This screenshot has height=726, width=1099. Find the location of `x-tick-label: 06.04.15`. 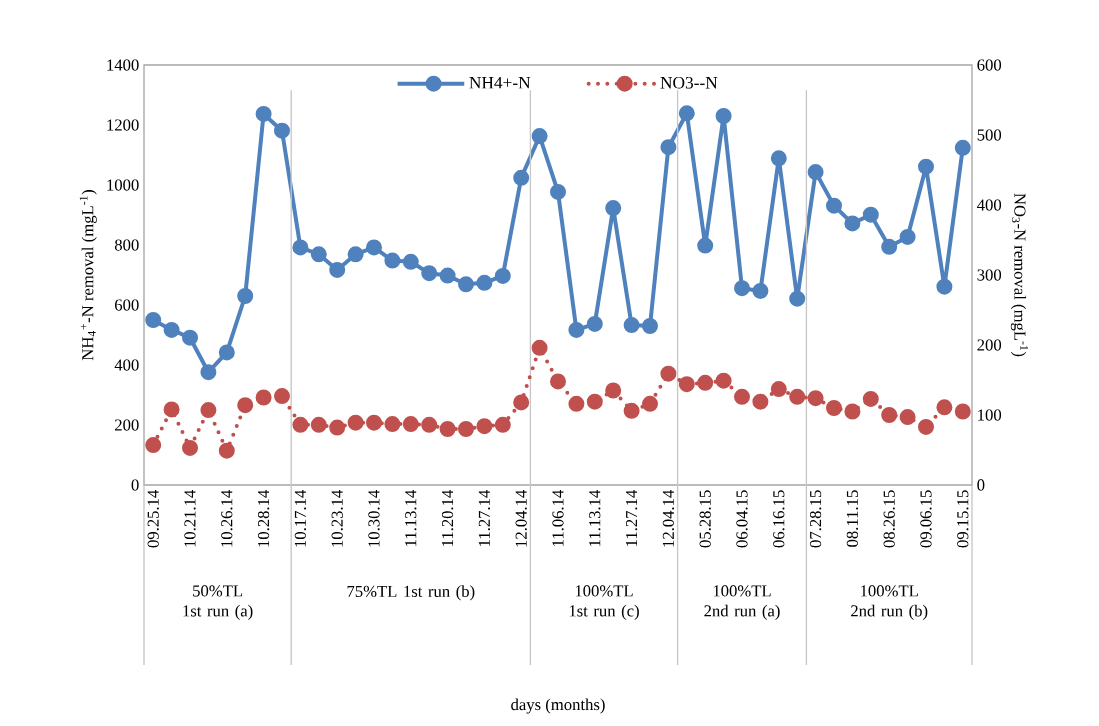

x-tick-label: 06.04.15 is located at coordinates (742, 519).